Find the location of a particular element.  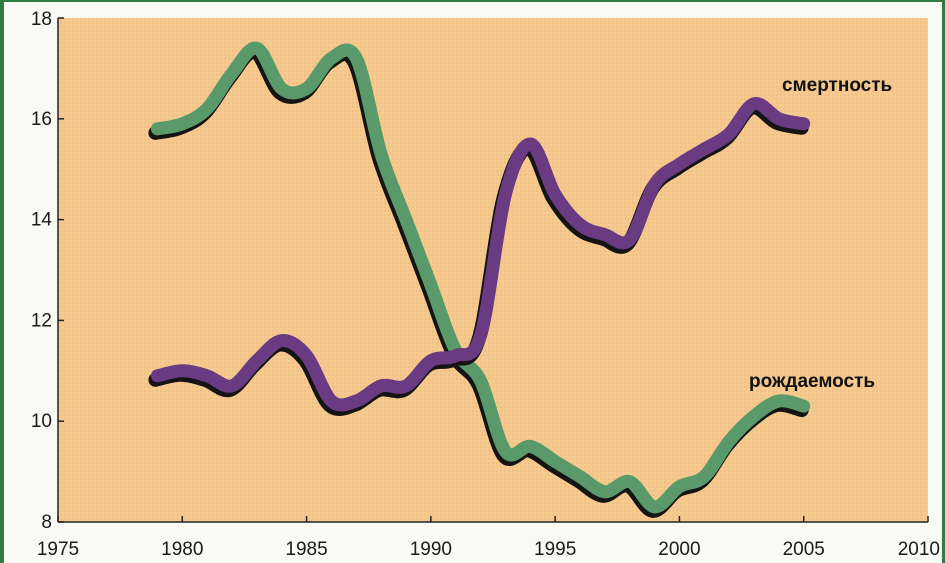

x-tick-label: 2000 is located at coordinates (679, 549).